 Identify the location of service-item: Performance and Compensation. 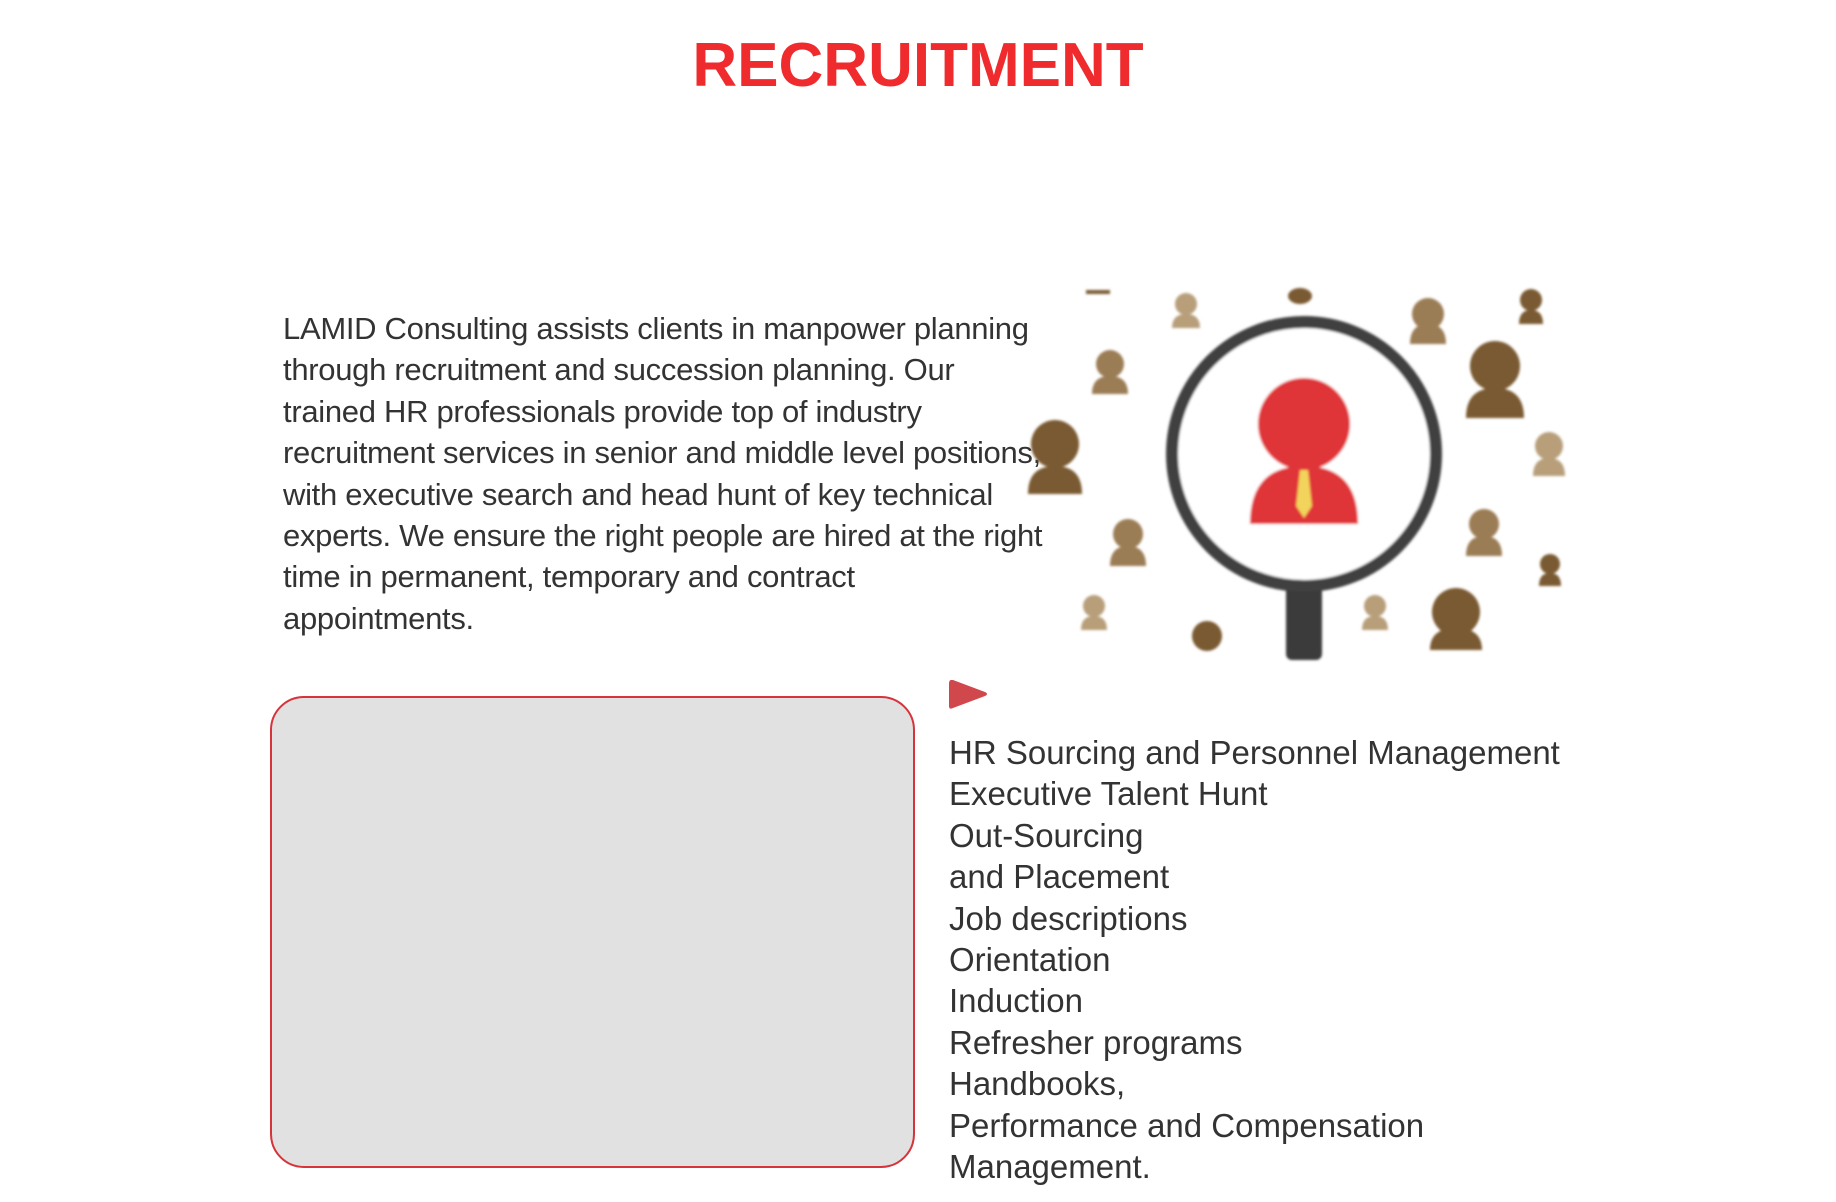
(1187, 1125).